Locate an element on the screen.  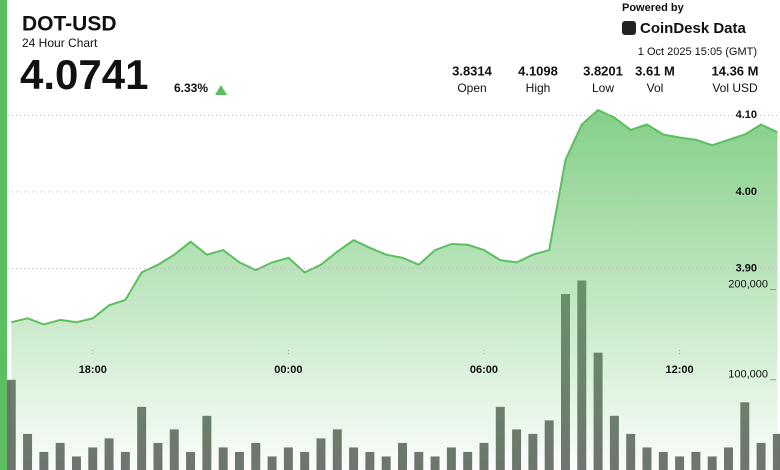
stat-label: Vol is located at coordinates (655, 88).